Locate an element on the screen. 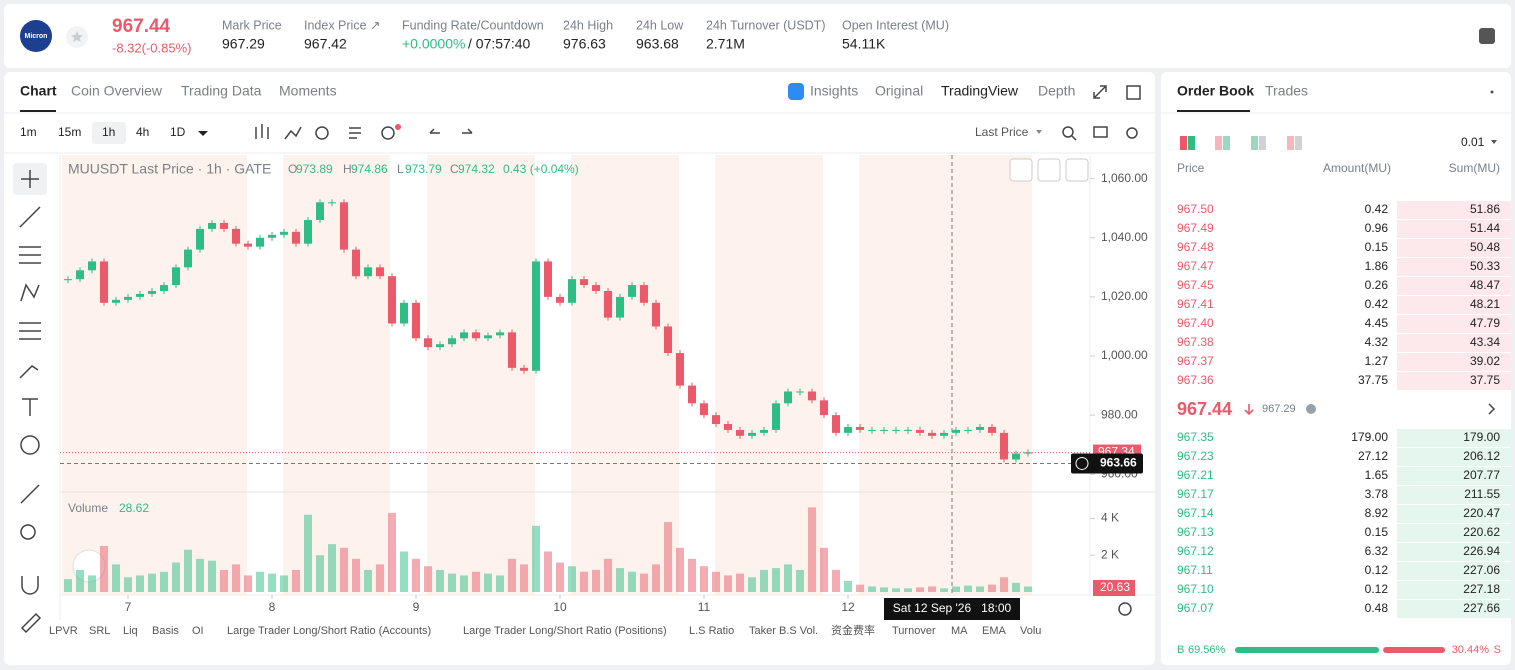 The width and height of the screenshot is (1515, 670). chart-tab: Moments is located at coordinates (308, 91).